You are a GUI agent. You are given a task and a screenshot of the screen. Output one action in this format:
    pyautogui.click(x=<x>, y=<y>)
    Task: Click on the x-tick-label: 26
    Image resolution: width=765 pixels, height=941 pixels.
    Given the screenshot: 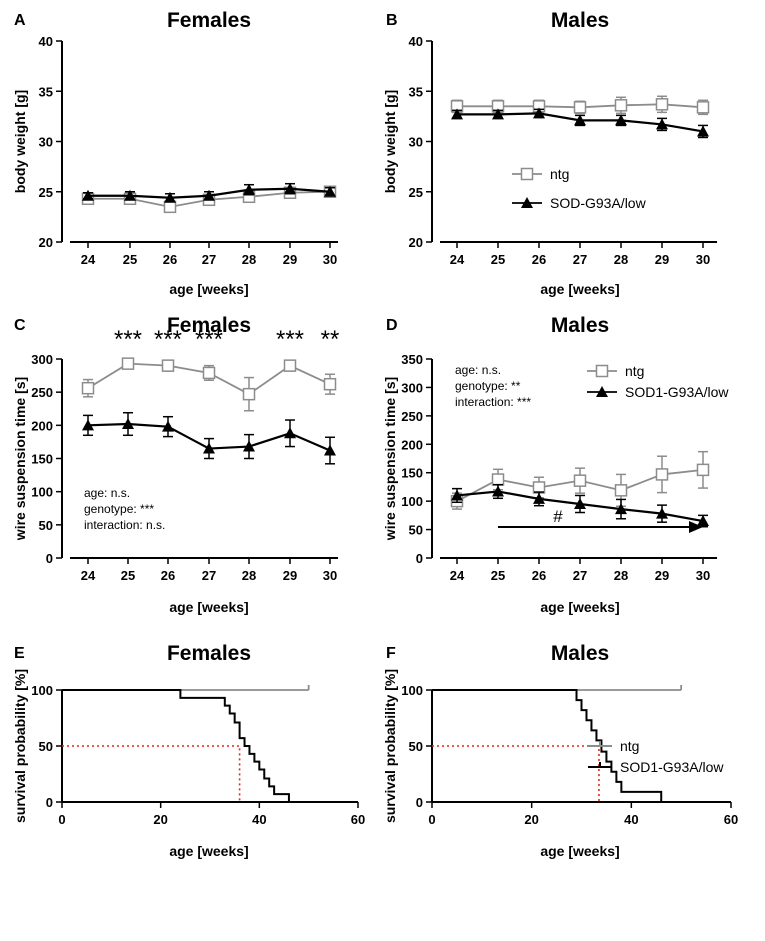 What is the action you would take?
    pyautogui.click(x=168, y=575)
    